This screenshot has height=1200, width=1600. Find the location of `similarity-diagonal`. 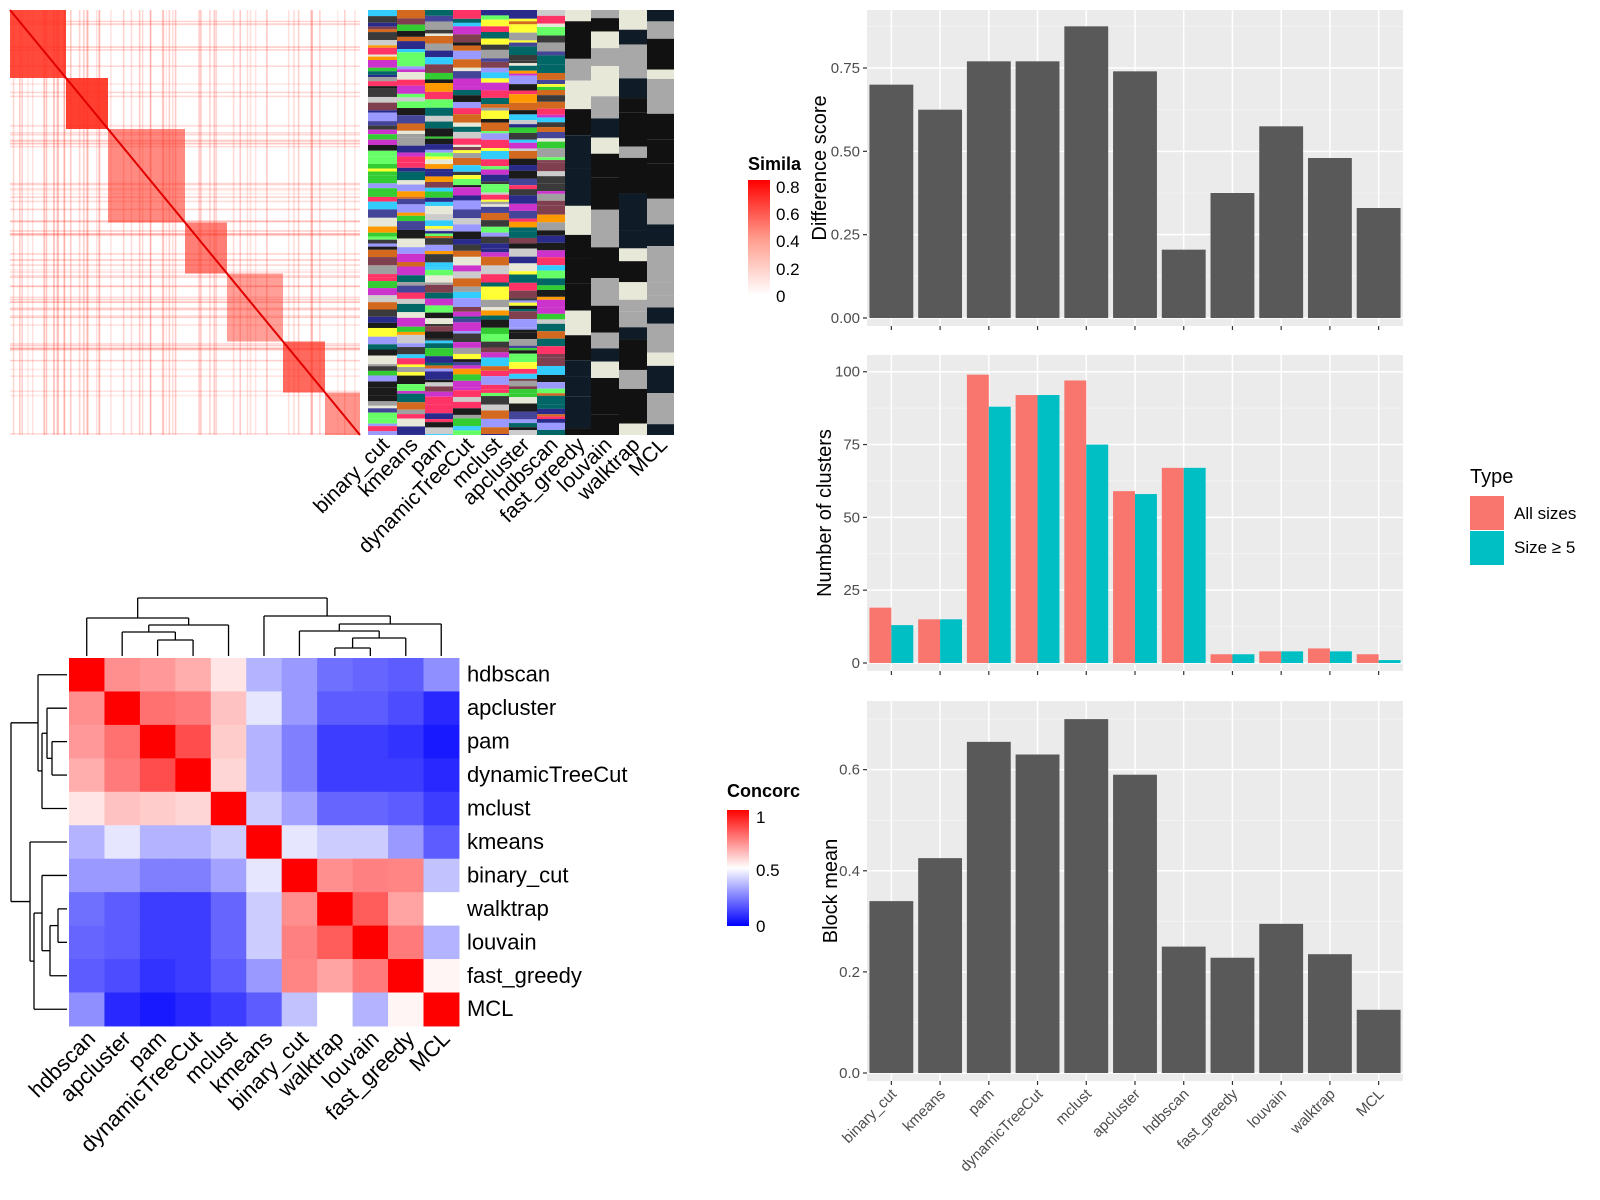

similarity-diagonal is located at coordinates (185, 222).